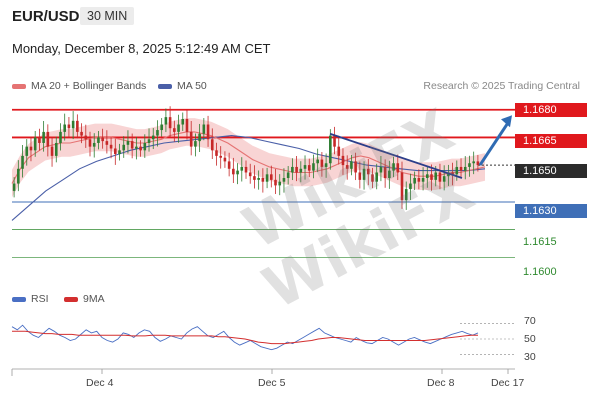  What do you see at coordinates (530, 357) in the screenshot?
I see `rsi-tick-30: 30` at bounding box center [530, 357].